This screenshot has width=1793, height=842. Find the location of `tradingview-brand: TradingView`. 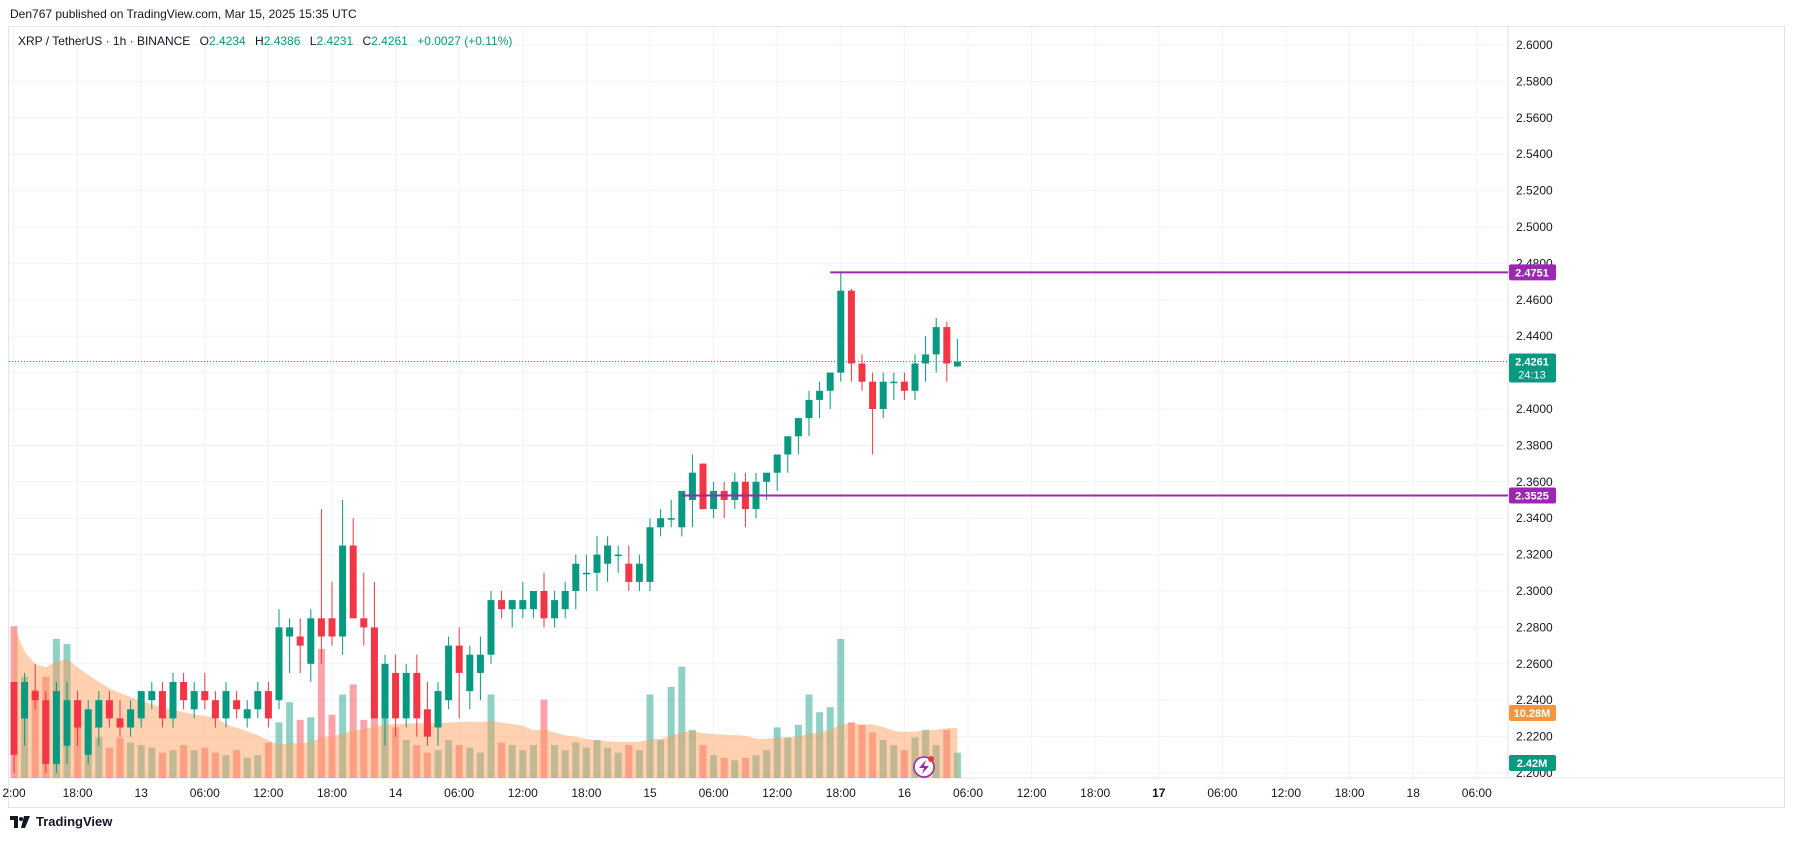

tradingview-brand: TradingView is located at coordinates (61, 821).